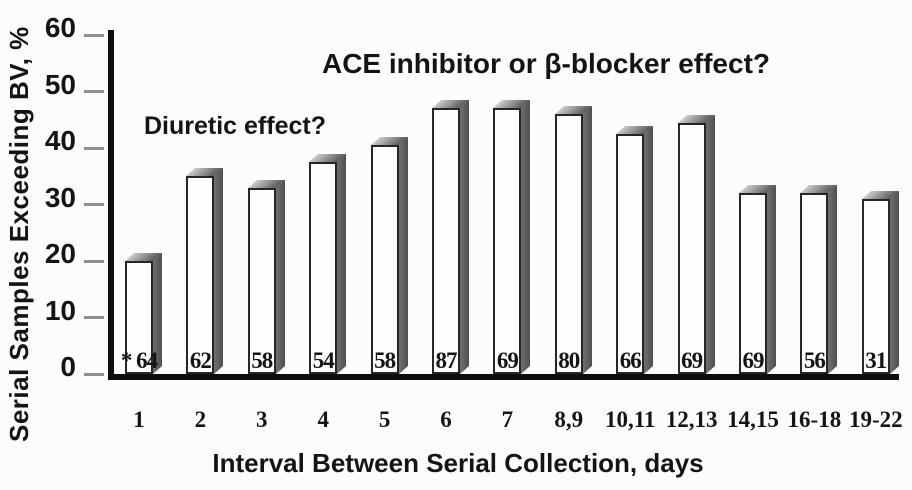  What do you see at coordinates (111, 205) in the screenshot?
I see `y-axis-line` at bounding box center [111, 205].